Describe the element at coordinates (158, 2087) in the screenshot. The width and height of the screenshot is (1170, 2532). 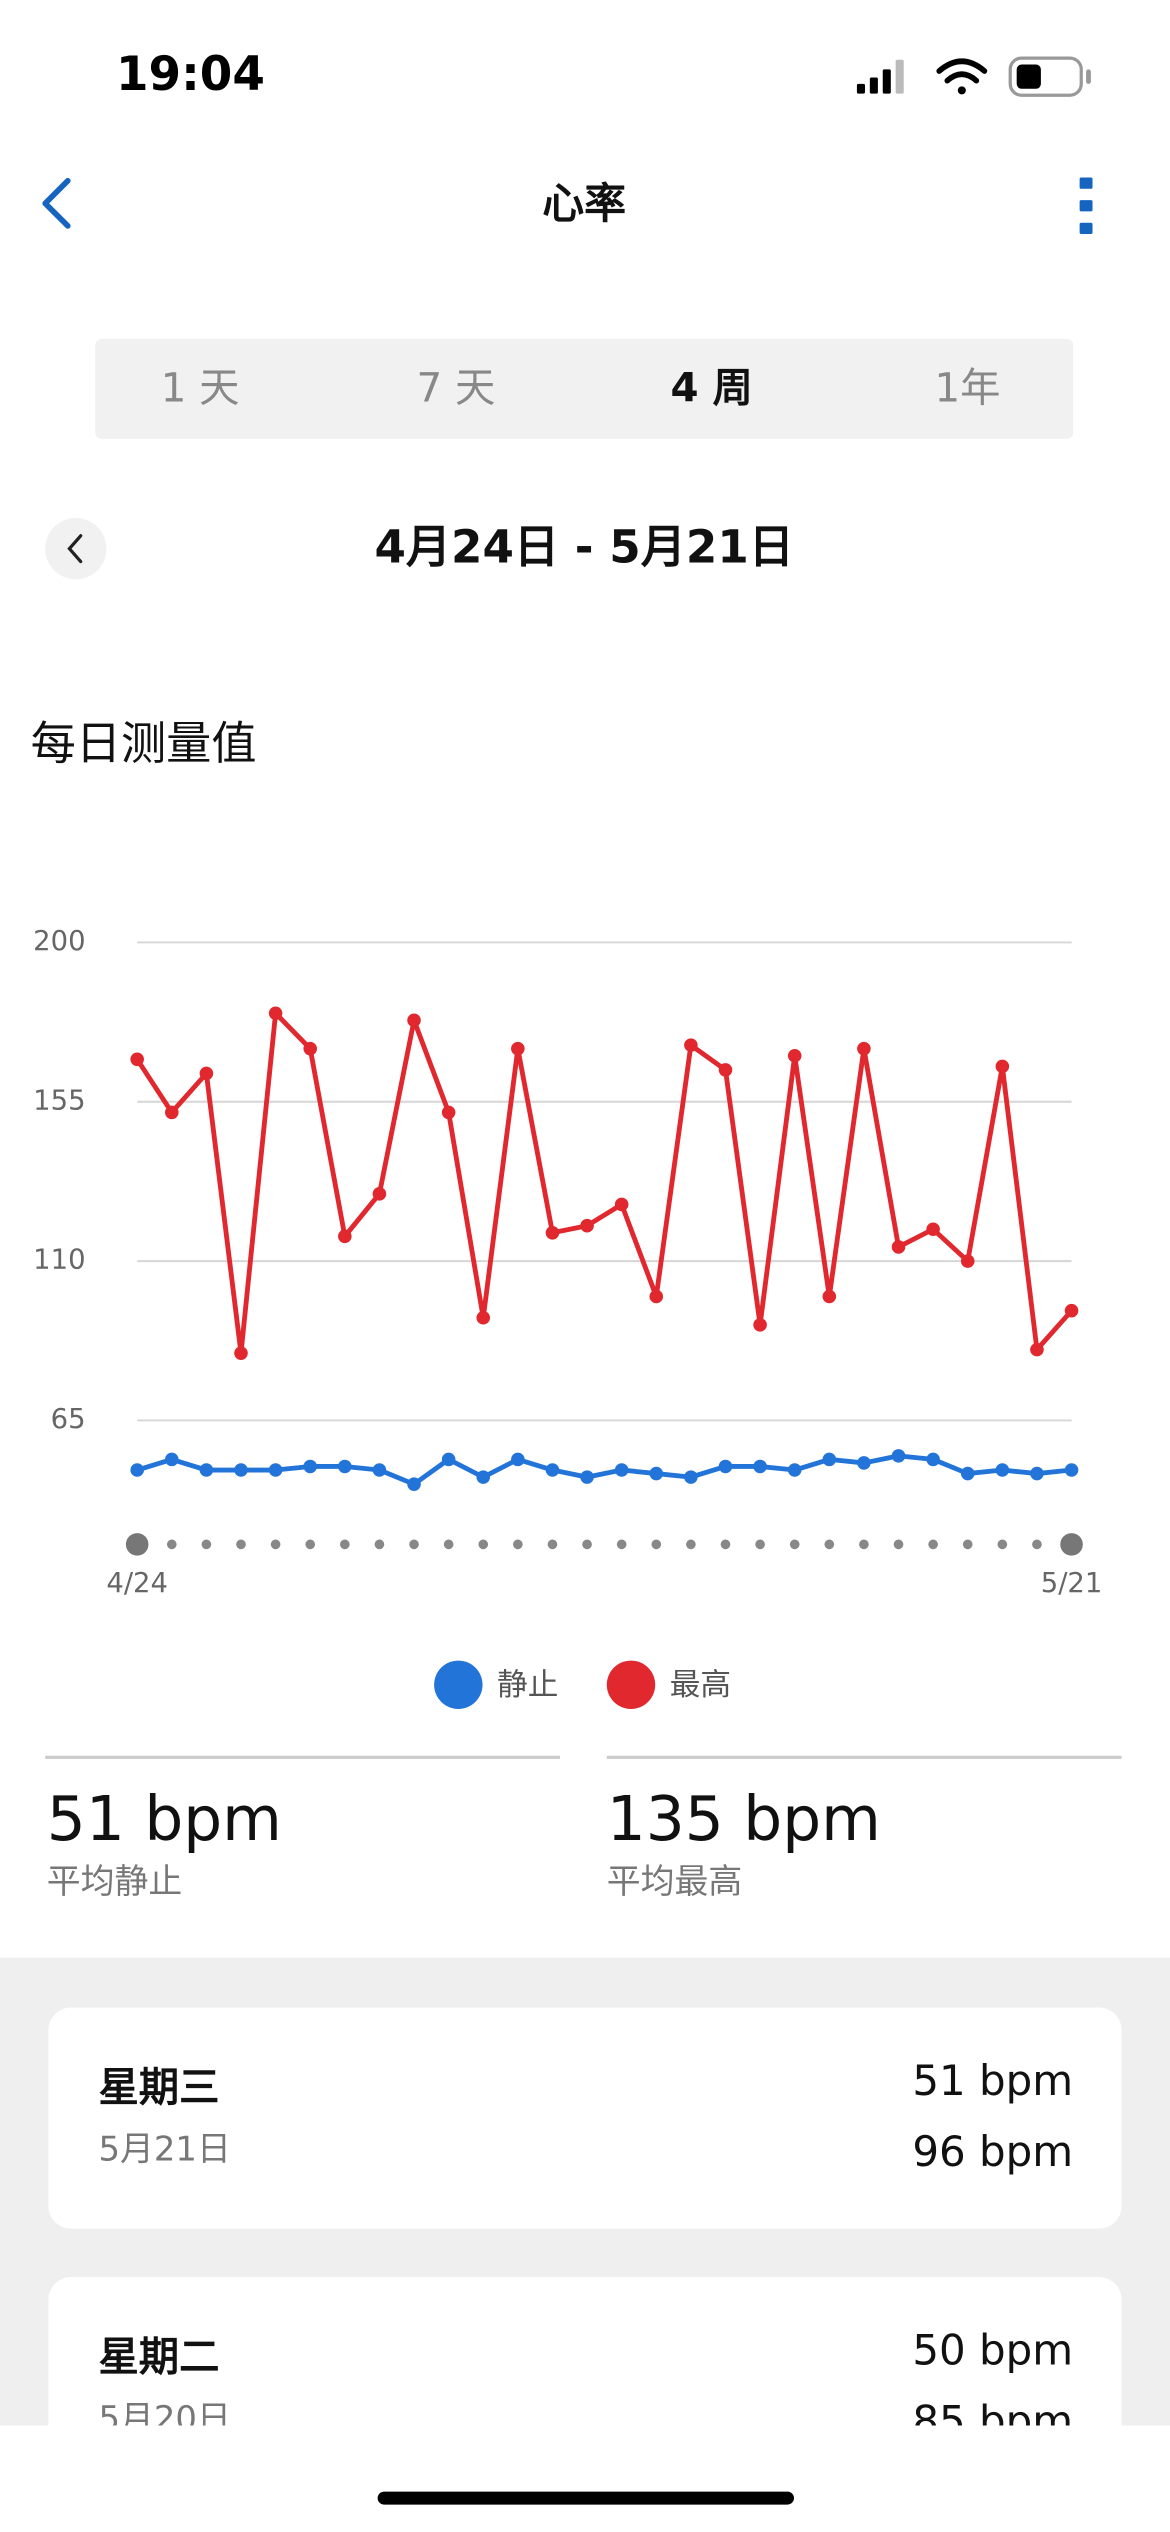
I see `day-weekday: 星期三` at that location.